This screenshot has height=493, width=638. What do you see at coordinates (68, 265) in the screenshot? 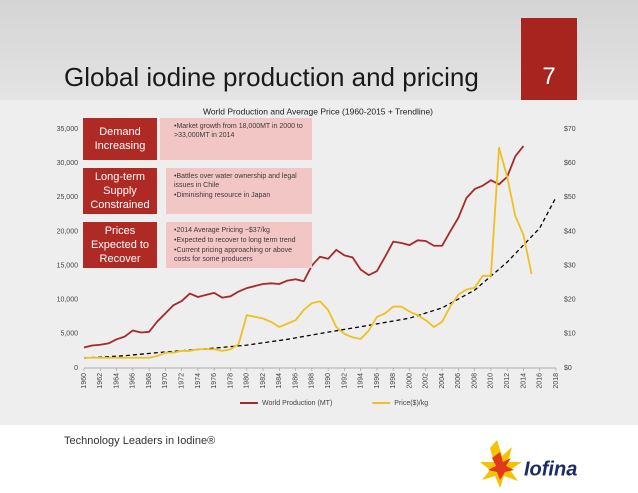
I see `y-tick-label: 15,000` at bounding box center [68, 265].